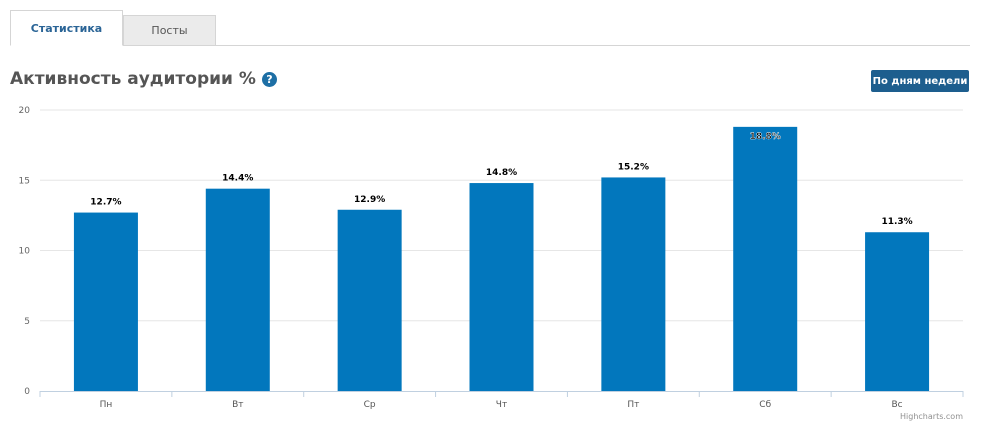 The height and width of the screenshot is (433, 983). What do you see at coordinates (490, 28) in the screenshot?
I see `tab-bar: Посты Статистика` at bounding box center [490, 28].